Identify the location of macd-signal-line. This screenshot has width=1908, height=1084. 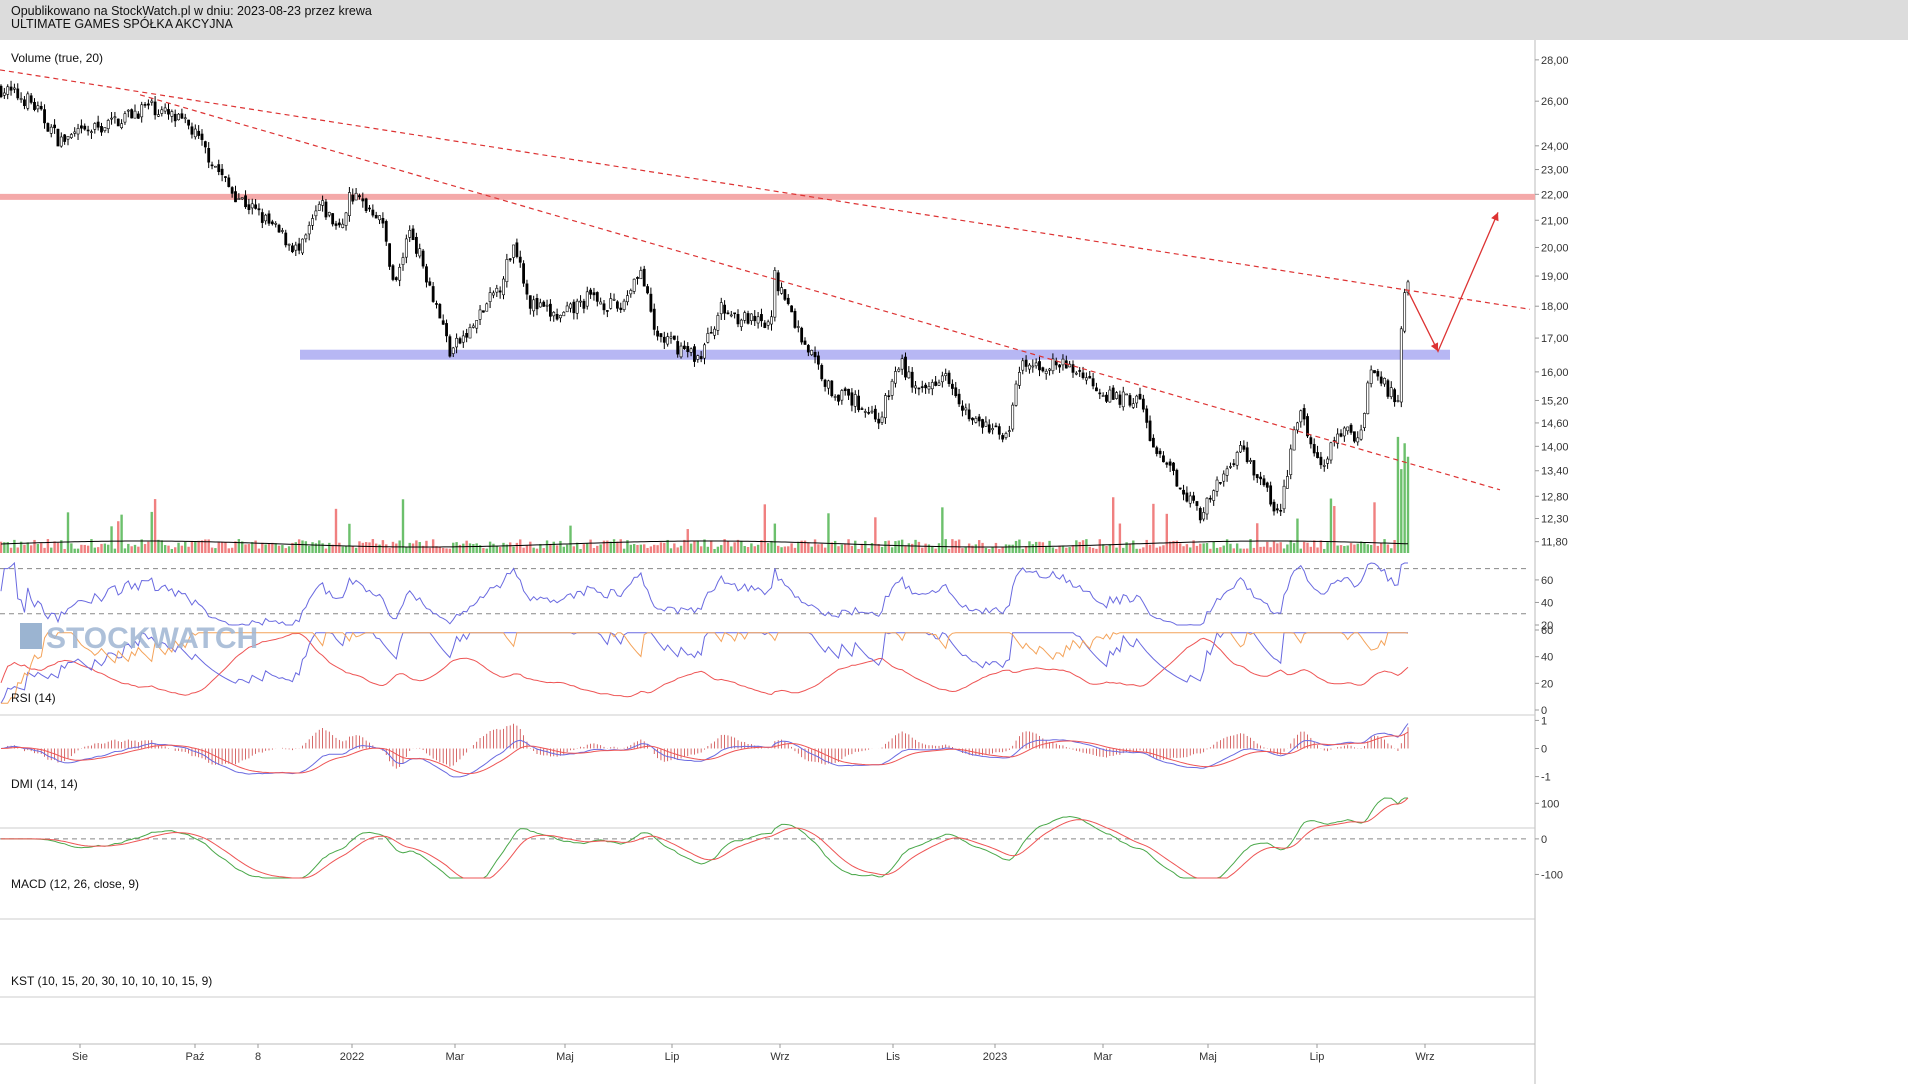
(704, 753).